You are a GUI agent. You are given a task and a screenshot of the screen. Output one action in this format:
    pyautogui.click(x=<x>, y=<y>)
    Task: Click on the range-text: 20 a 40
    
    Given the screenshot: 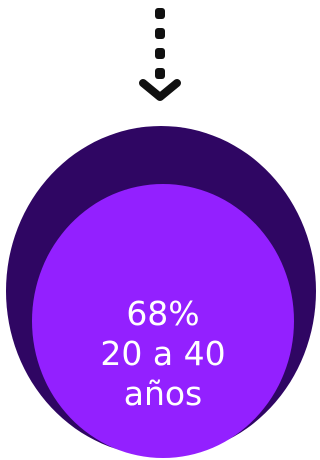 What is the action you would take?
    pyautogui.click(x=163, y=353)
    